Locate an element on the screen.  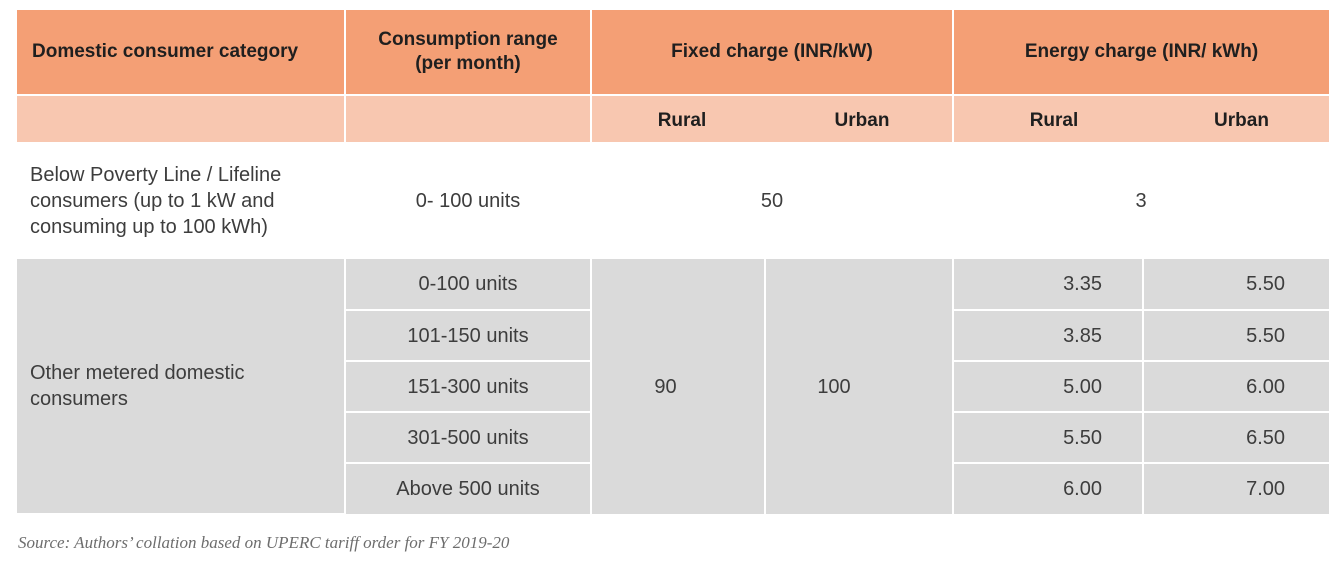
om-range: 301-500 units is located at coordinates (468, 438).